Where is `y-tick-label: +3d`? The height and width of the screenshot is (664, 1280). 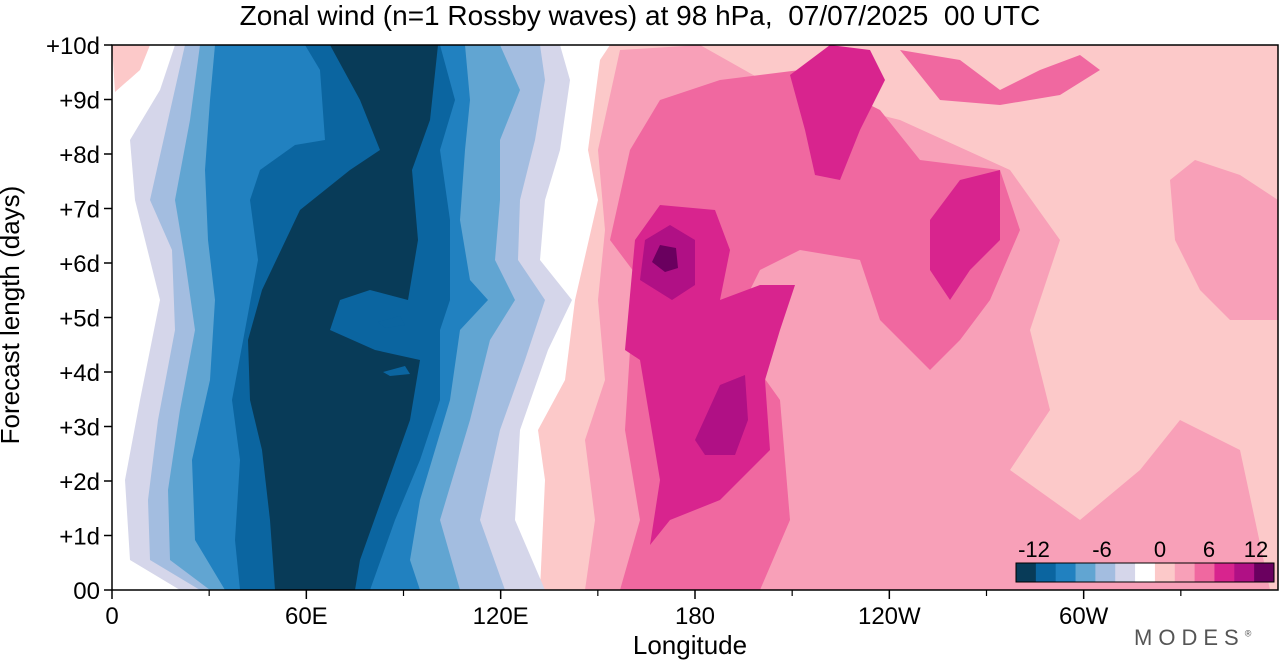 y-tick-label: +3d is located at coordinates (79, 428).